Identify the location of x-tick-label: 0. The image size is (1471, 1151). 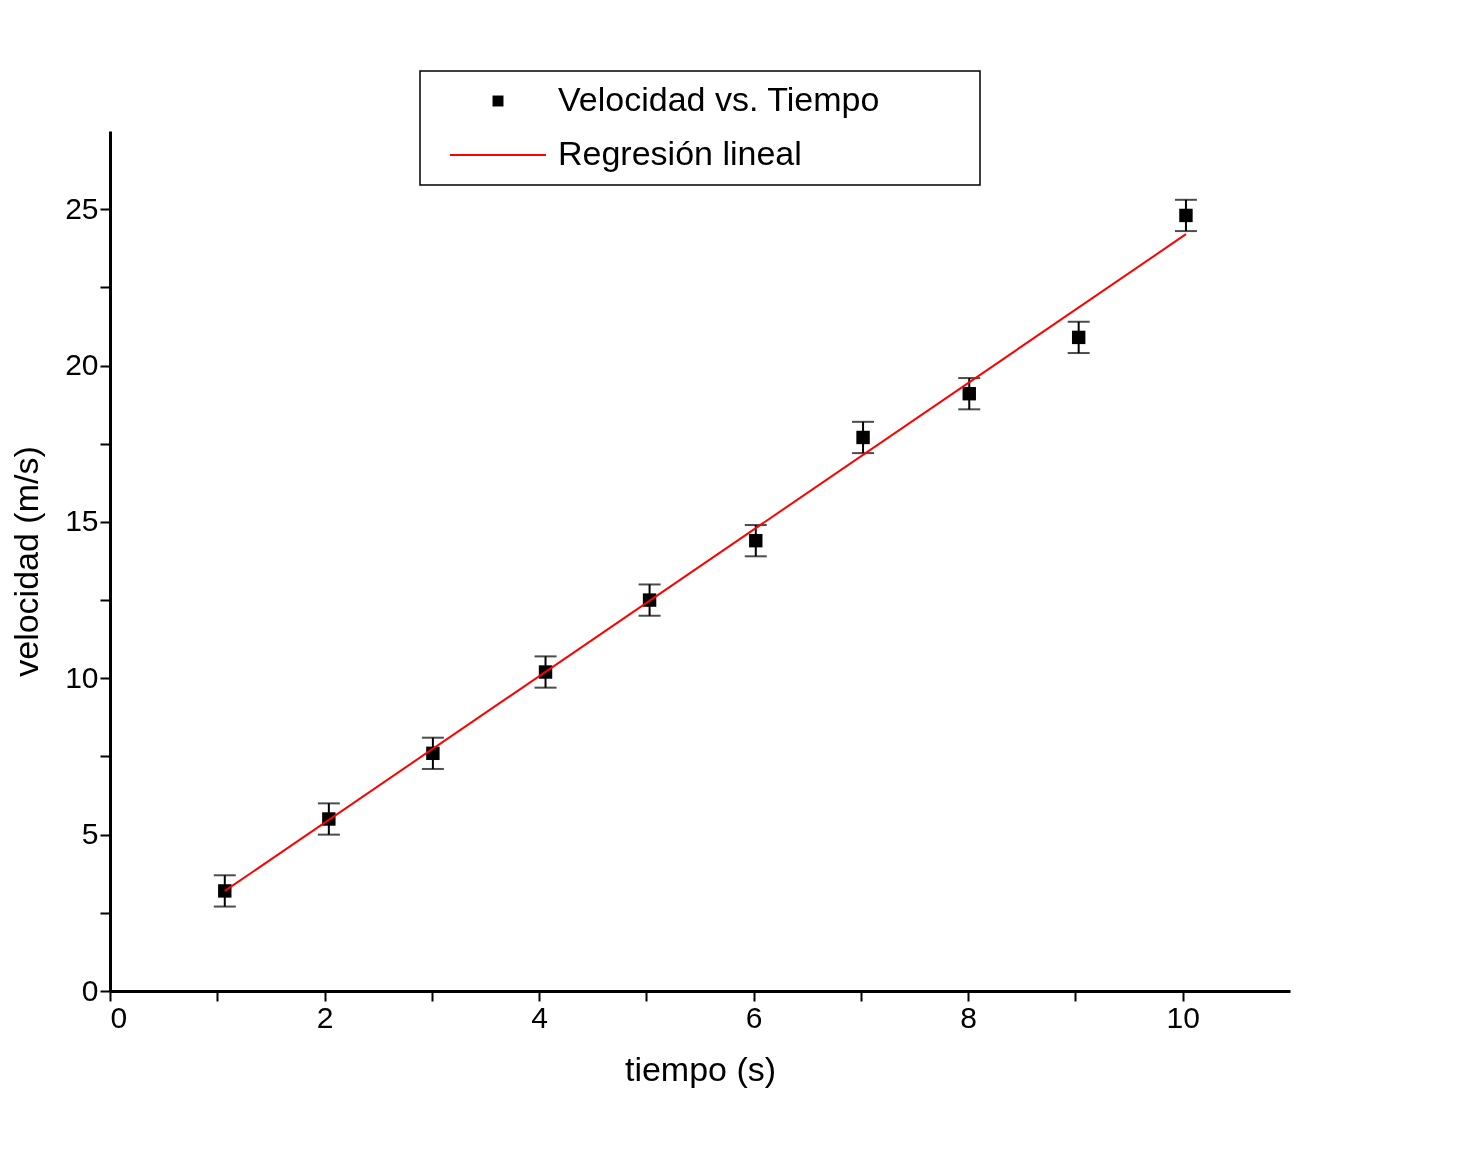
(119, 1017).